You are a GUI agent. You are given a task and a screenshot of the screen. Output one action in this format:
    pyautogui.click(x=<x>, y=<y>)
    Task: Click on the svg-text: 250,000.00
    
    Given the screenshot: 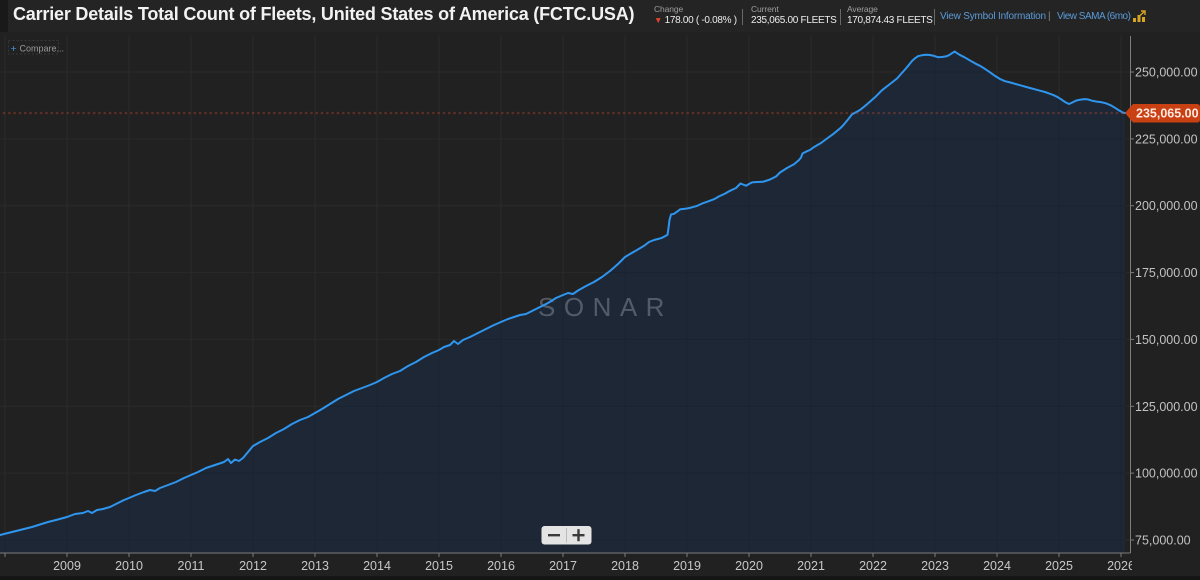 What is the action you would take?
    pyautogui.click(x=1166, y=73)
    